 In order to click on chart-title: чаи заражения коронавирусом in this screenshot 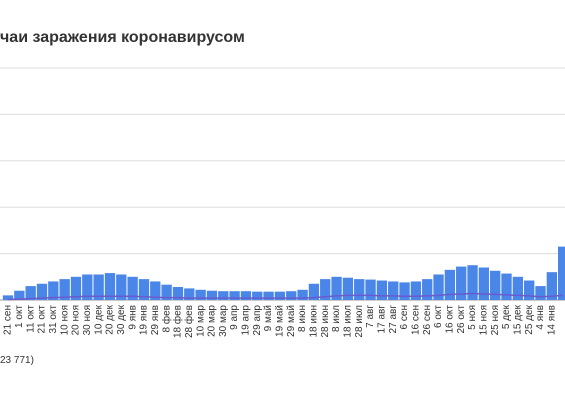, I will do `click(122, 37)`.